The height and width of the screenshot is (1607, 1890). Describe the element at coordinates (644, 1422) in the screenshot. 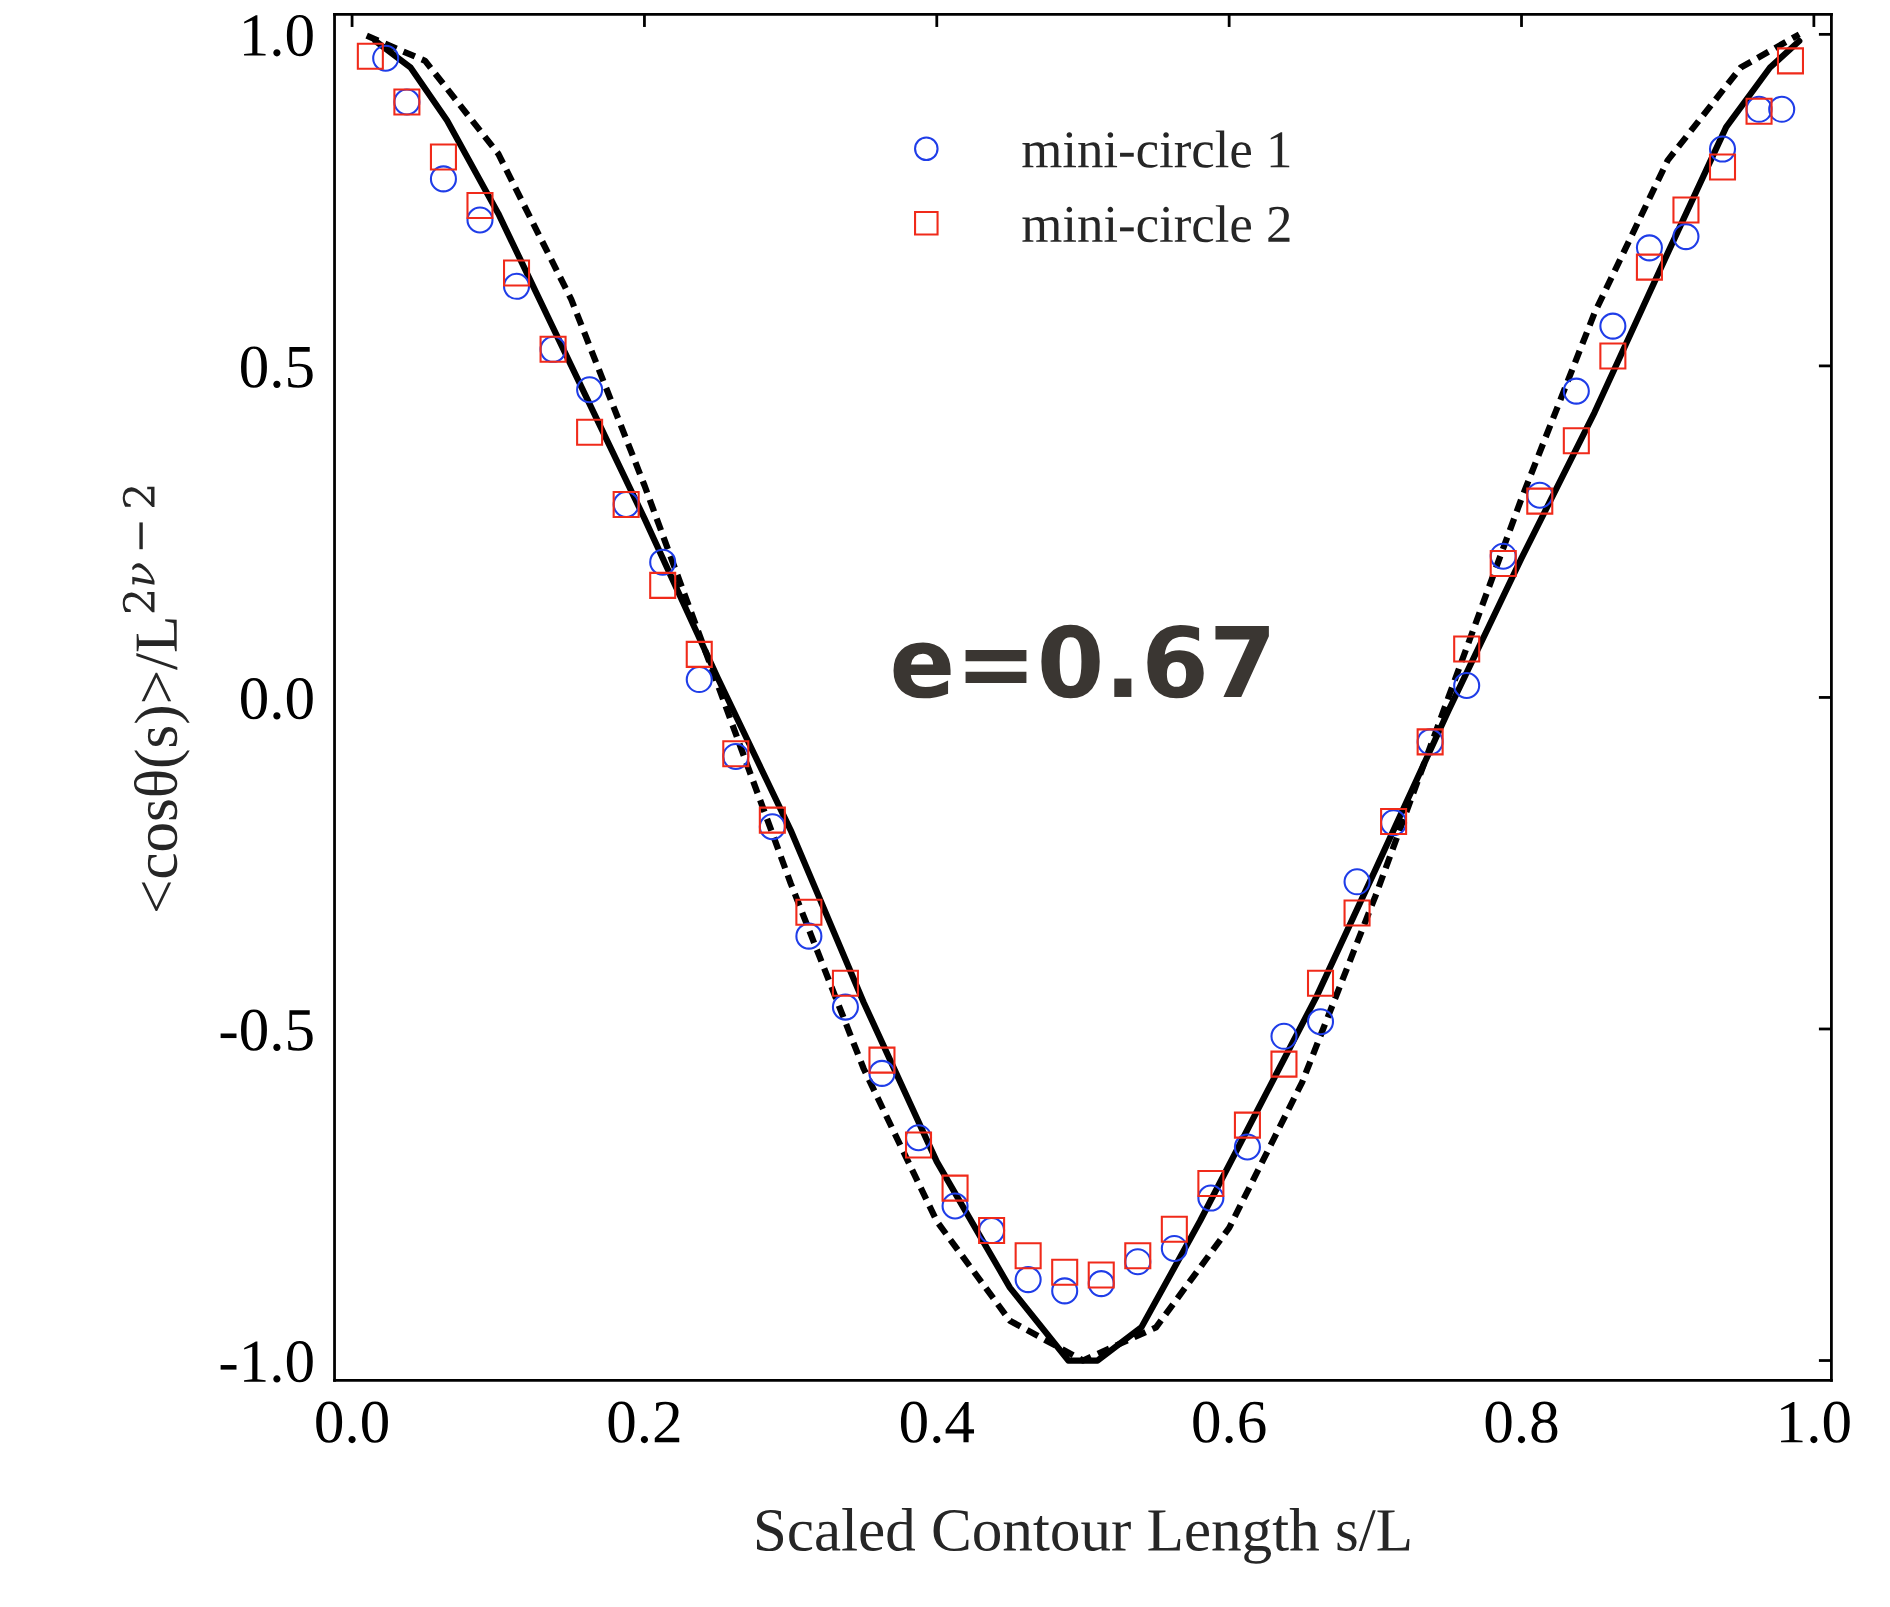

I see `x-tick-label: 0.2` at that location.